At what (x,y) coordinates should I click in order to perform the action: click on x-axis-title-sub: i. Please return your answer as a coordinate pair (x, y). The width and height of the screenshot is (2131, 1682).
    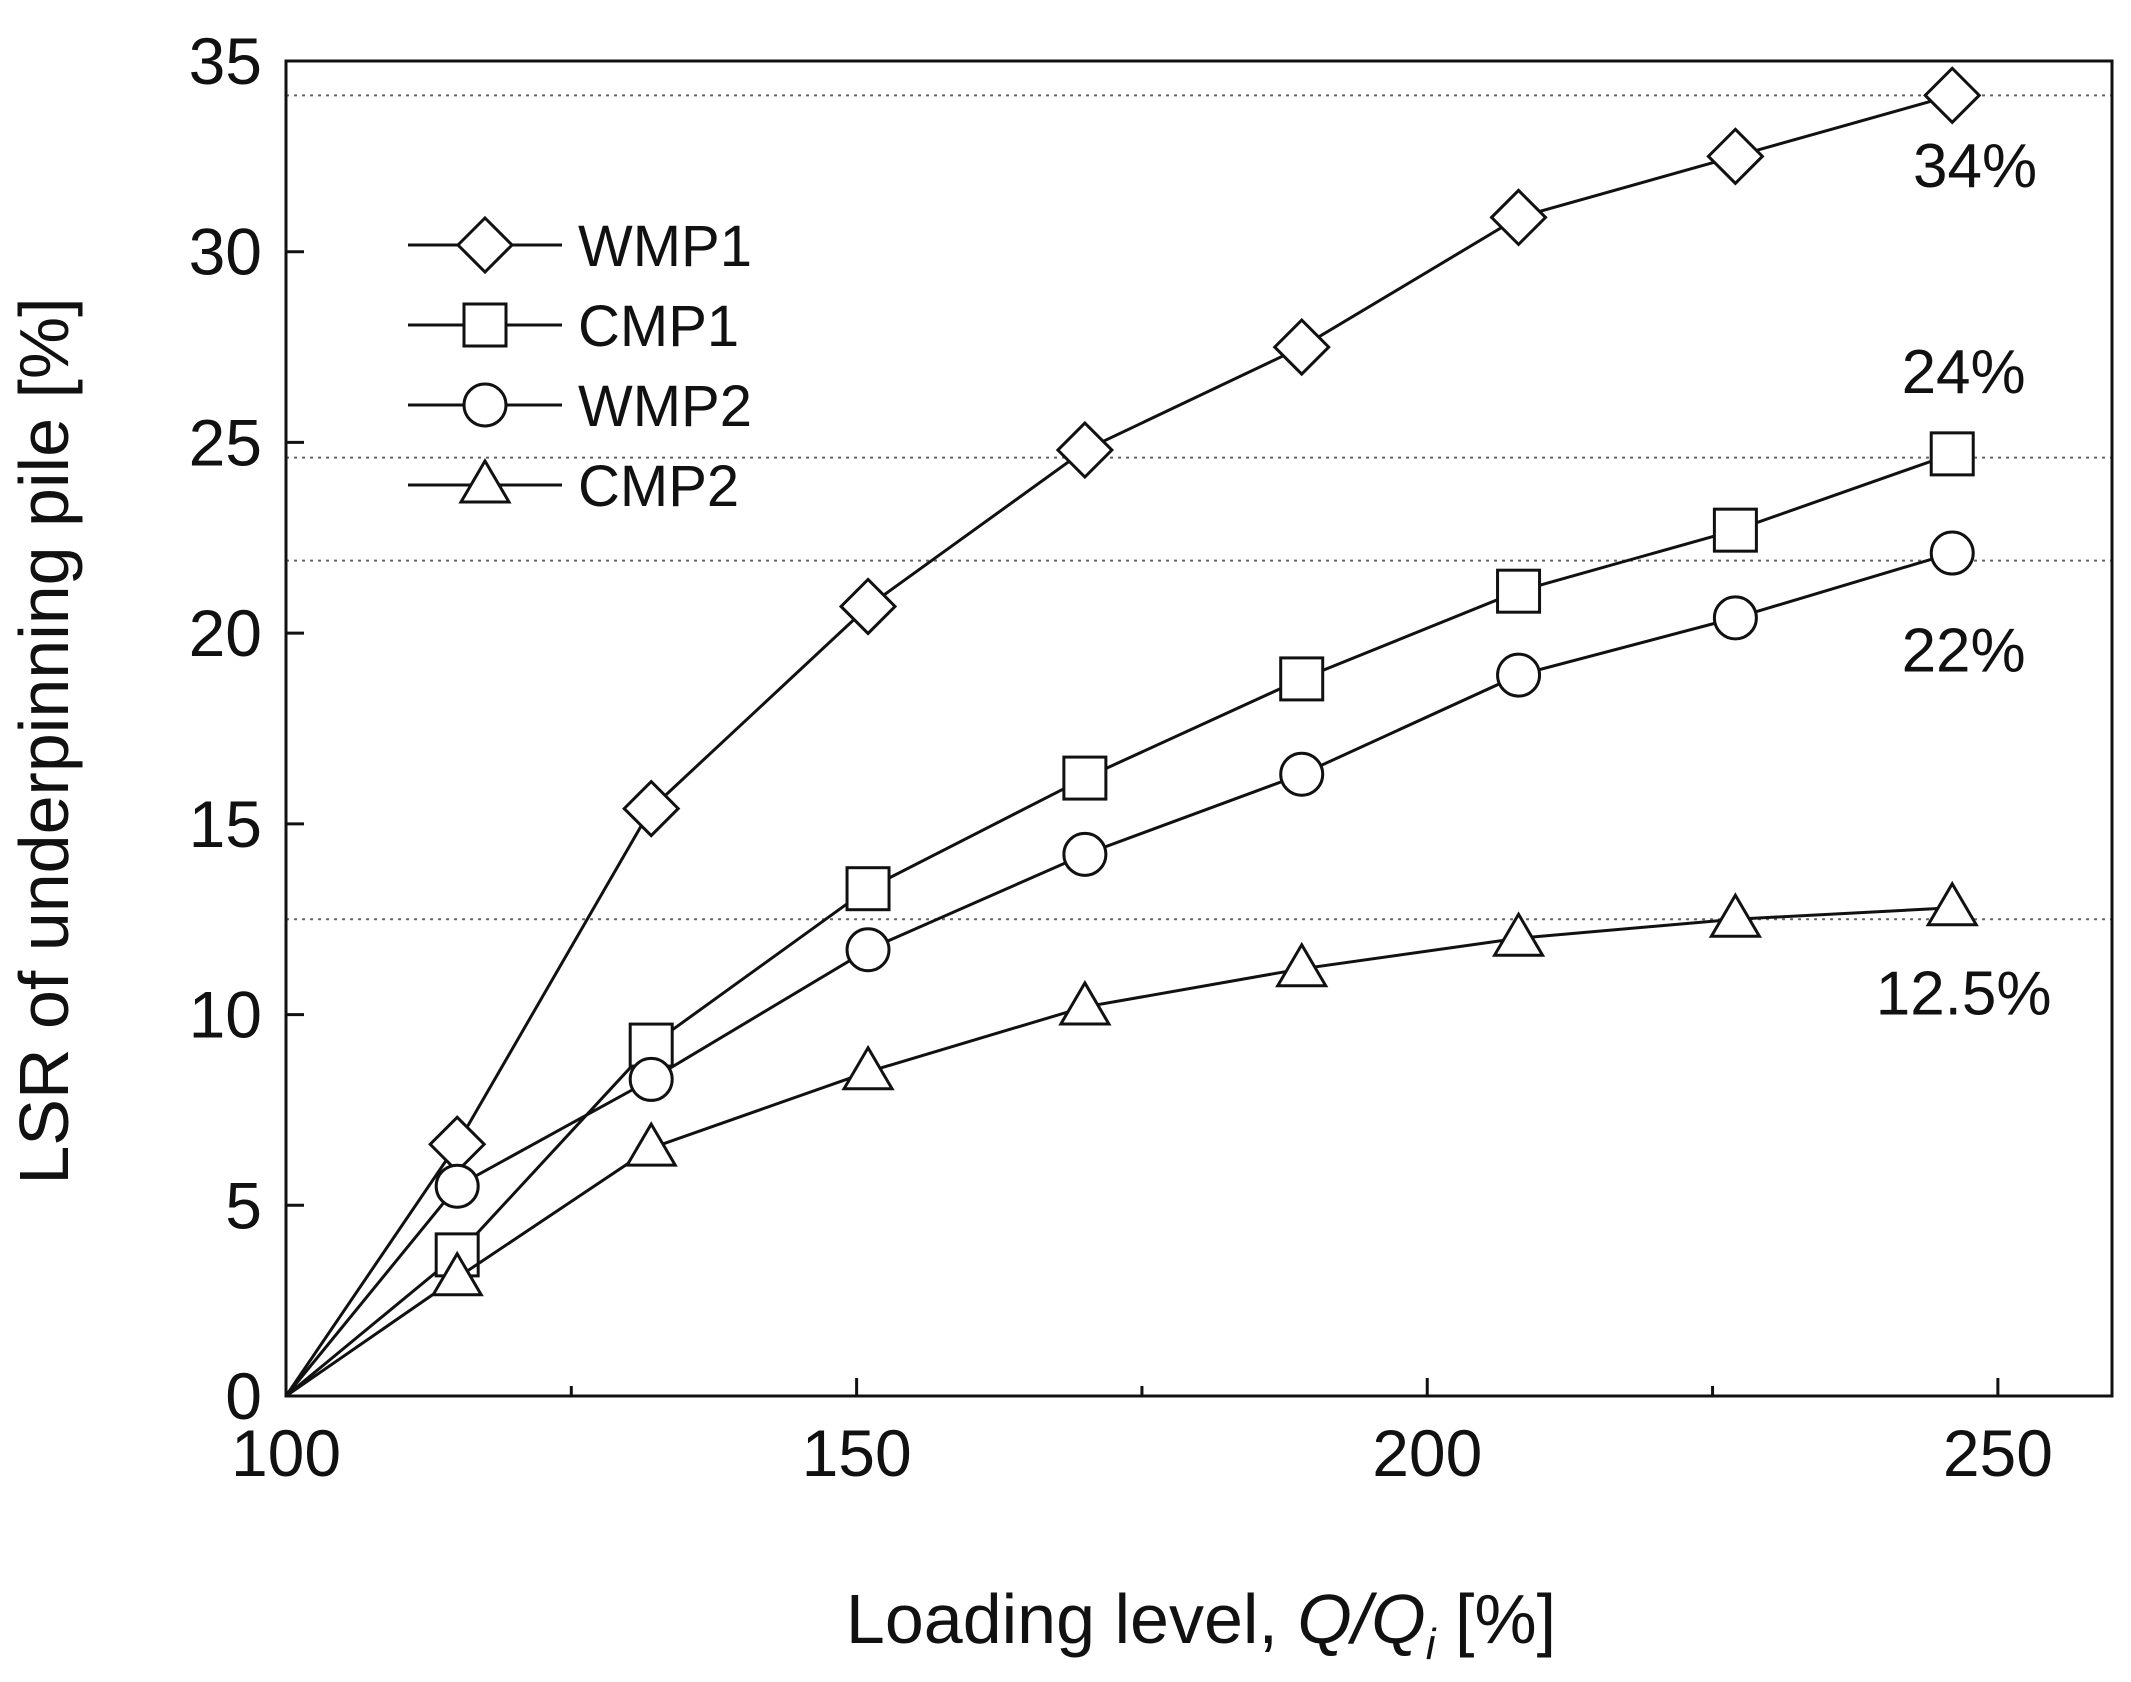
    Looking at the image, I should click on (1431, 1644).